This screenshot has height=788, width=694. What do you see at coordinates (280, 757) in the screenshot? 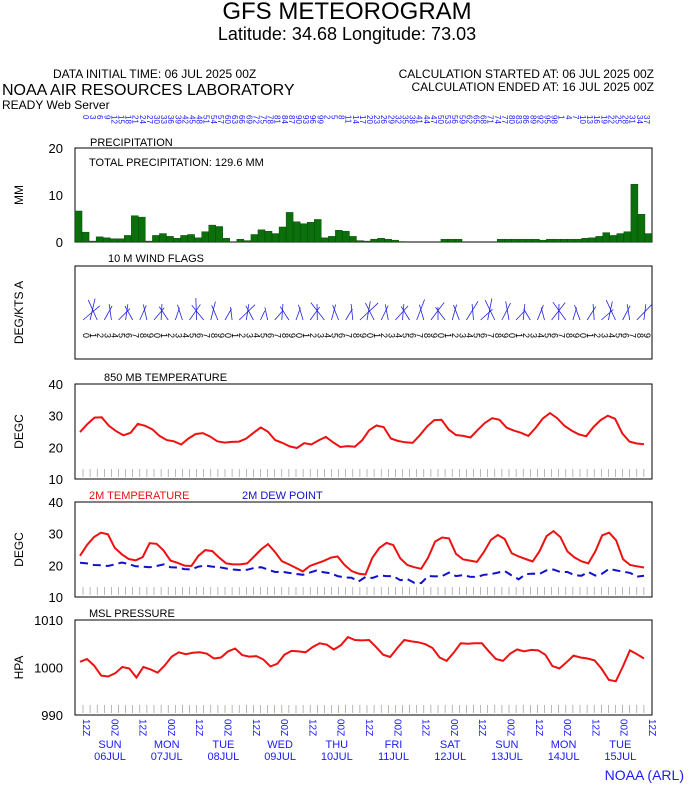
I see `date-label: 09JUL` at bounding box center [280, 757].